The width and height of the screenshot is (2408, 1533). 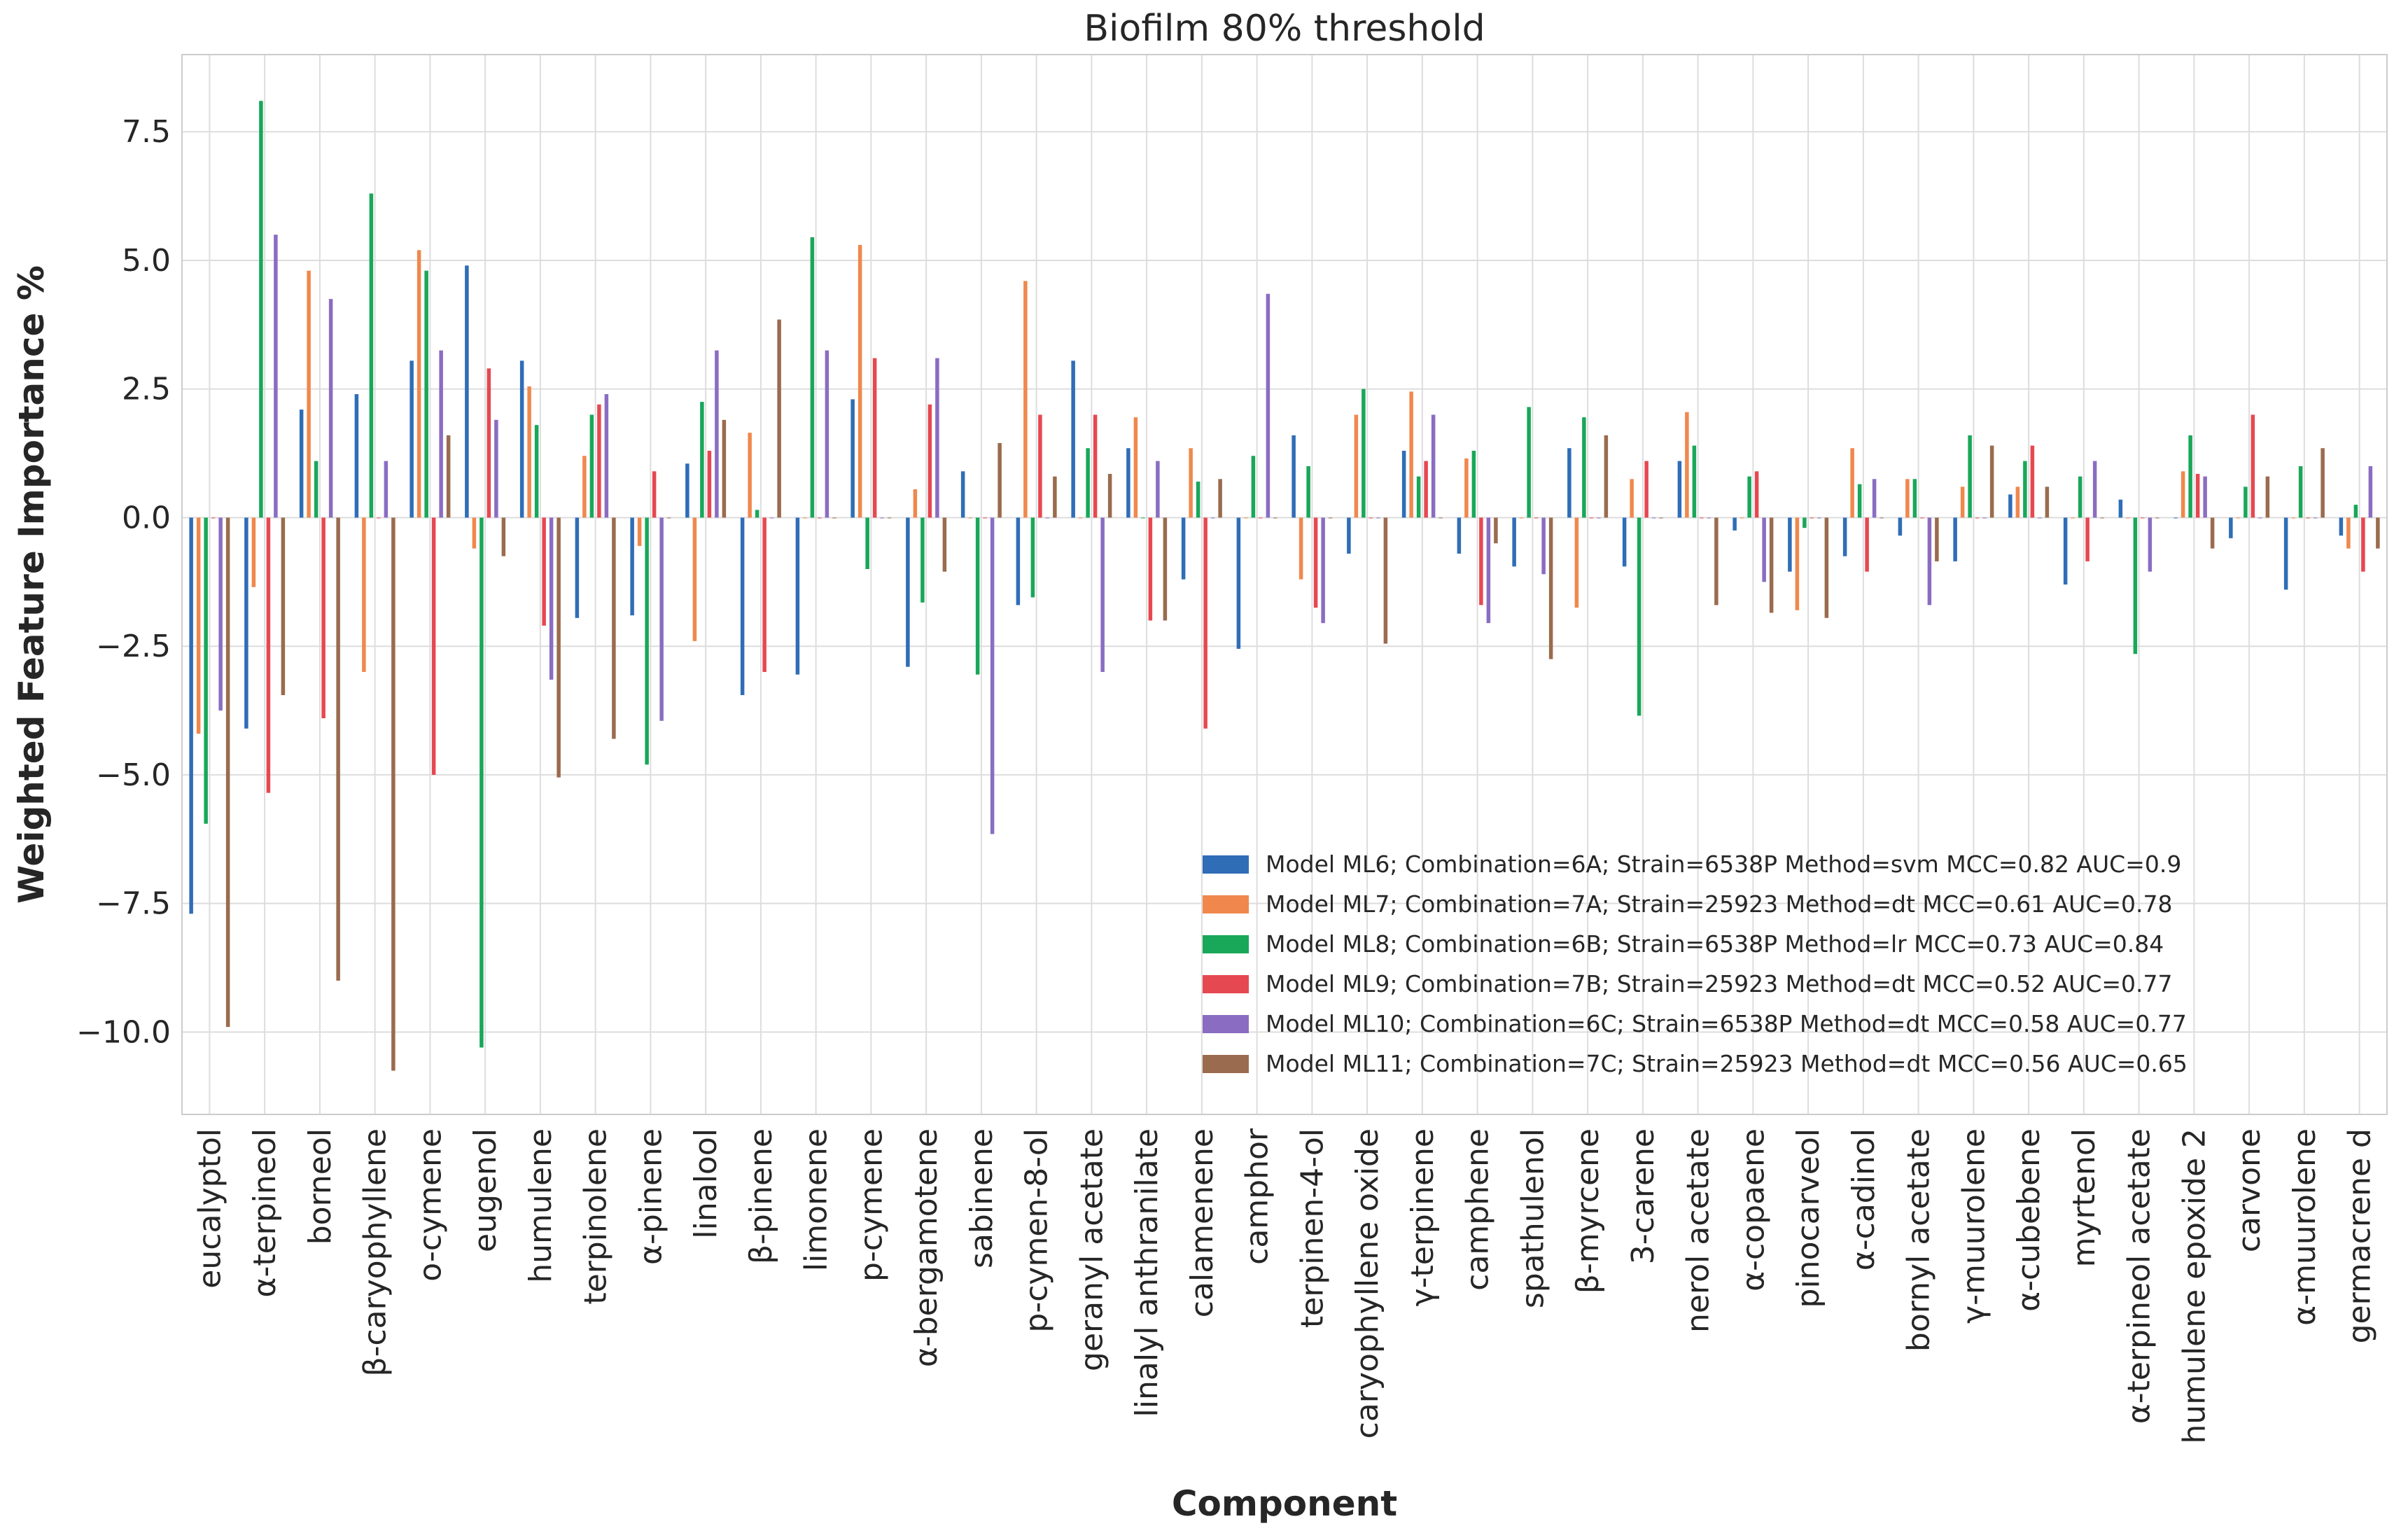 What do you see at coordinates (1423, 1217) in the screenshot?
I see `x-tick-label: γ-terpinene` at bounding box center [1423, 1217].